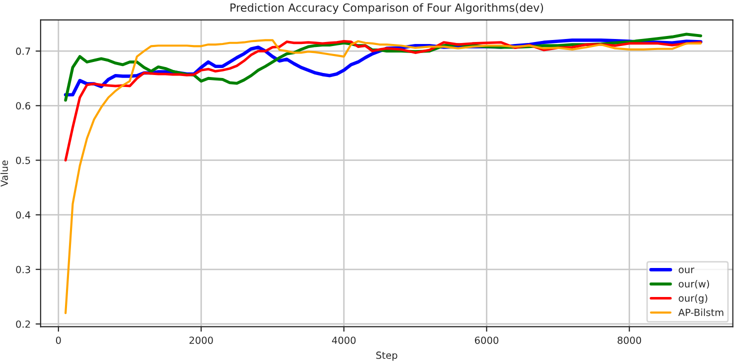  I want to click on y-tick-label: 0.7, so click(23, 51).